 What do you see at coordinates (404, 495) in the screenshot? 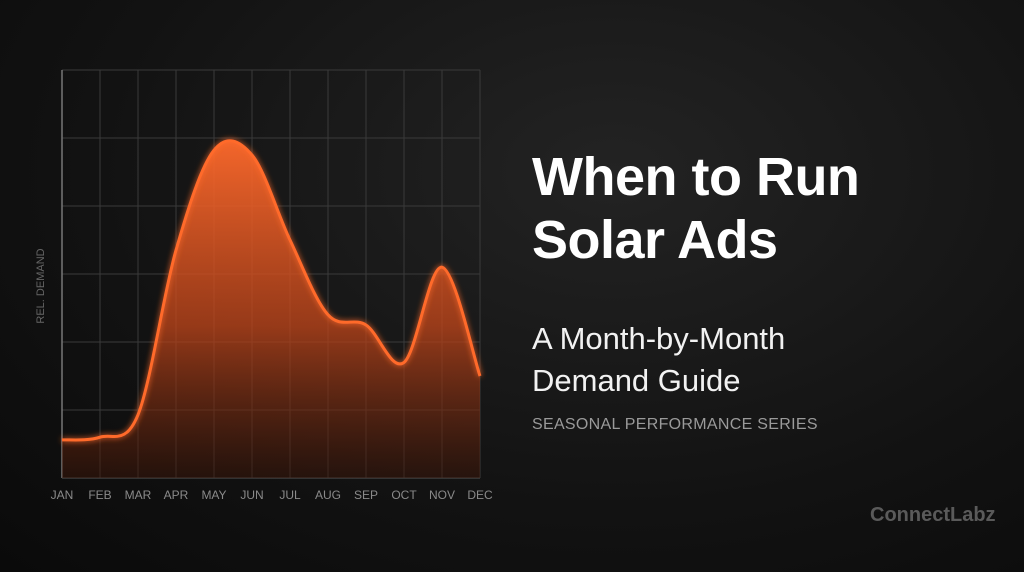
I see `x-tick-label: OCT` at bounding box center [404, 495].